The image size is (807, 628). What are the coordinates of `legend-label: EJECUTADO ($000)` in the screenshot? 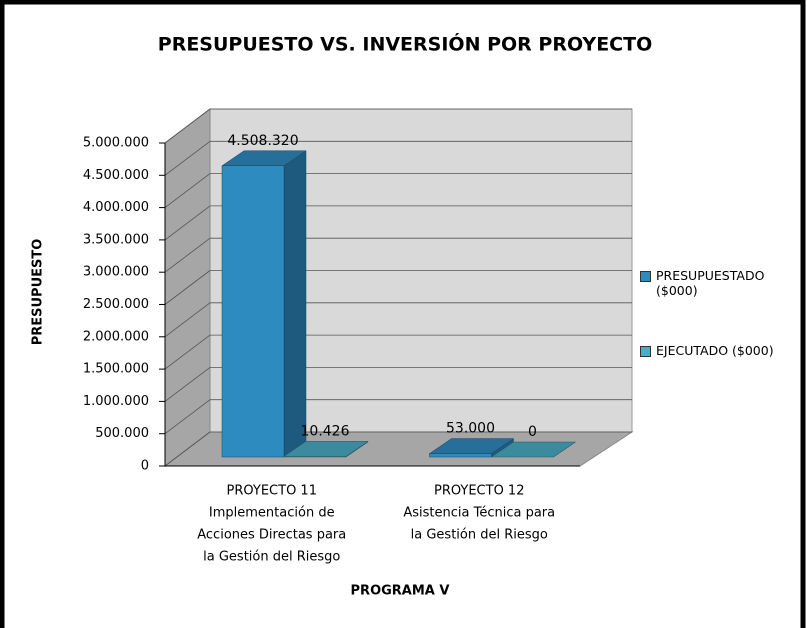 It's located at (715, 350).